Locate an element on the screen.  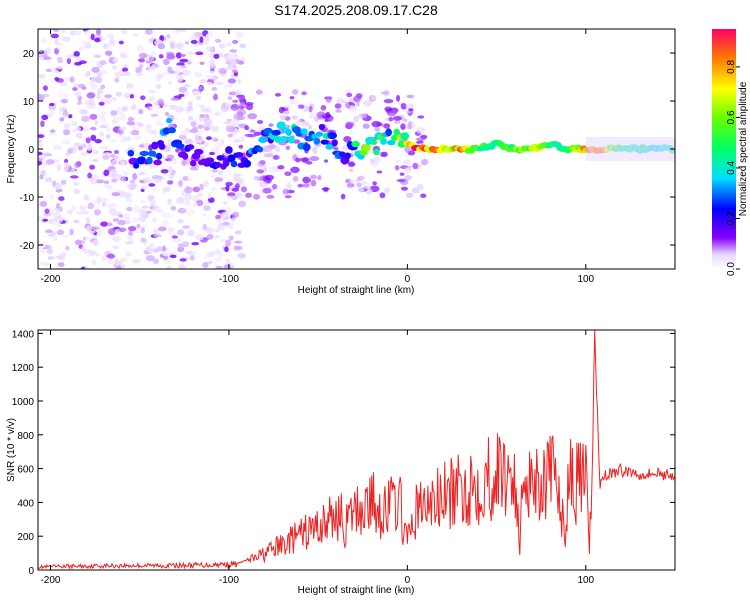
x-tick-label: 0 is located at coordinates (408, 580).